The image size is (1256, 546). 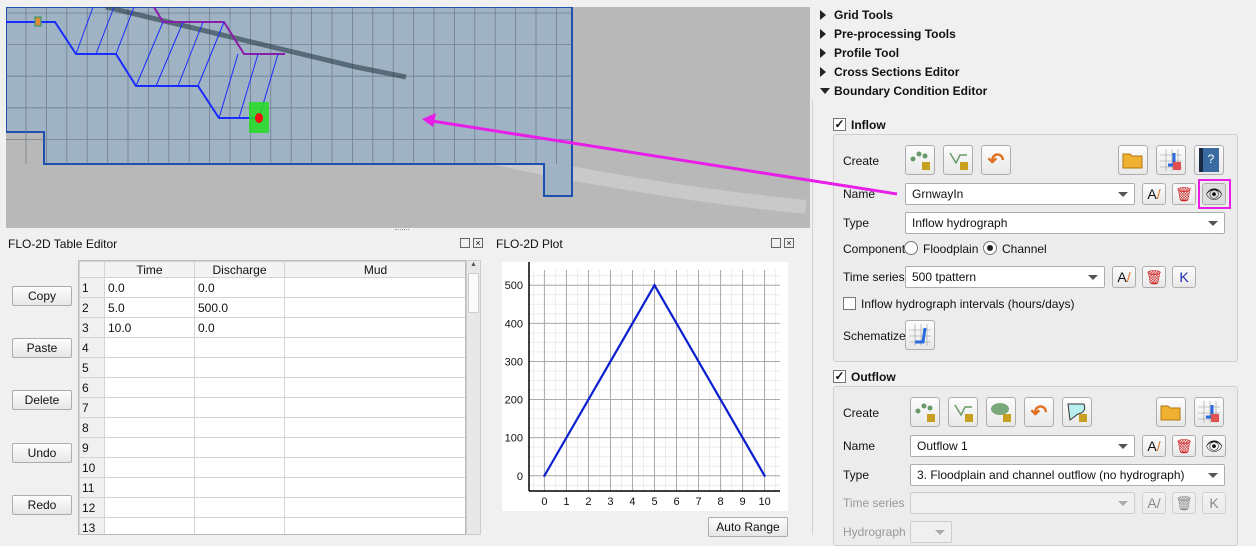 I want to click on splitter-handle, so click(x=402, y=230).